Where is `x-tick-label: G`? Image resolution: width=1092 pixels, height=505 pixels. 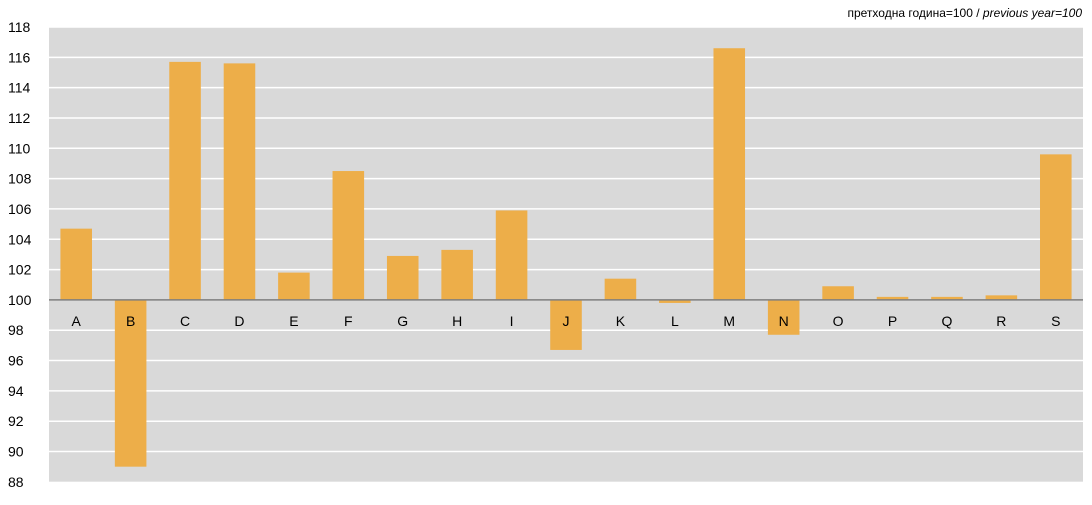 x-tick-label: G is located at coordinates (402, 321).